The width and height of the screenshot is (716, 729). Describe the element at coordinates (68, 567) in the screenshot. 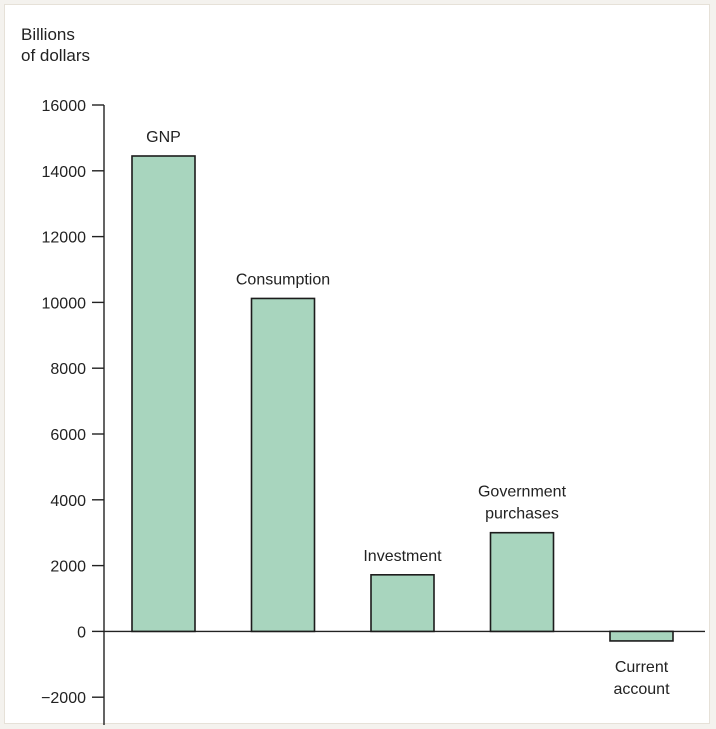

I see `y-tick-label: 2000` at that location.